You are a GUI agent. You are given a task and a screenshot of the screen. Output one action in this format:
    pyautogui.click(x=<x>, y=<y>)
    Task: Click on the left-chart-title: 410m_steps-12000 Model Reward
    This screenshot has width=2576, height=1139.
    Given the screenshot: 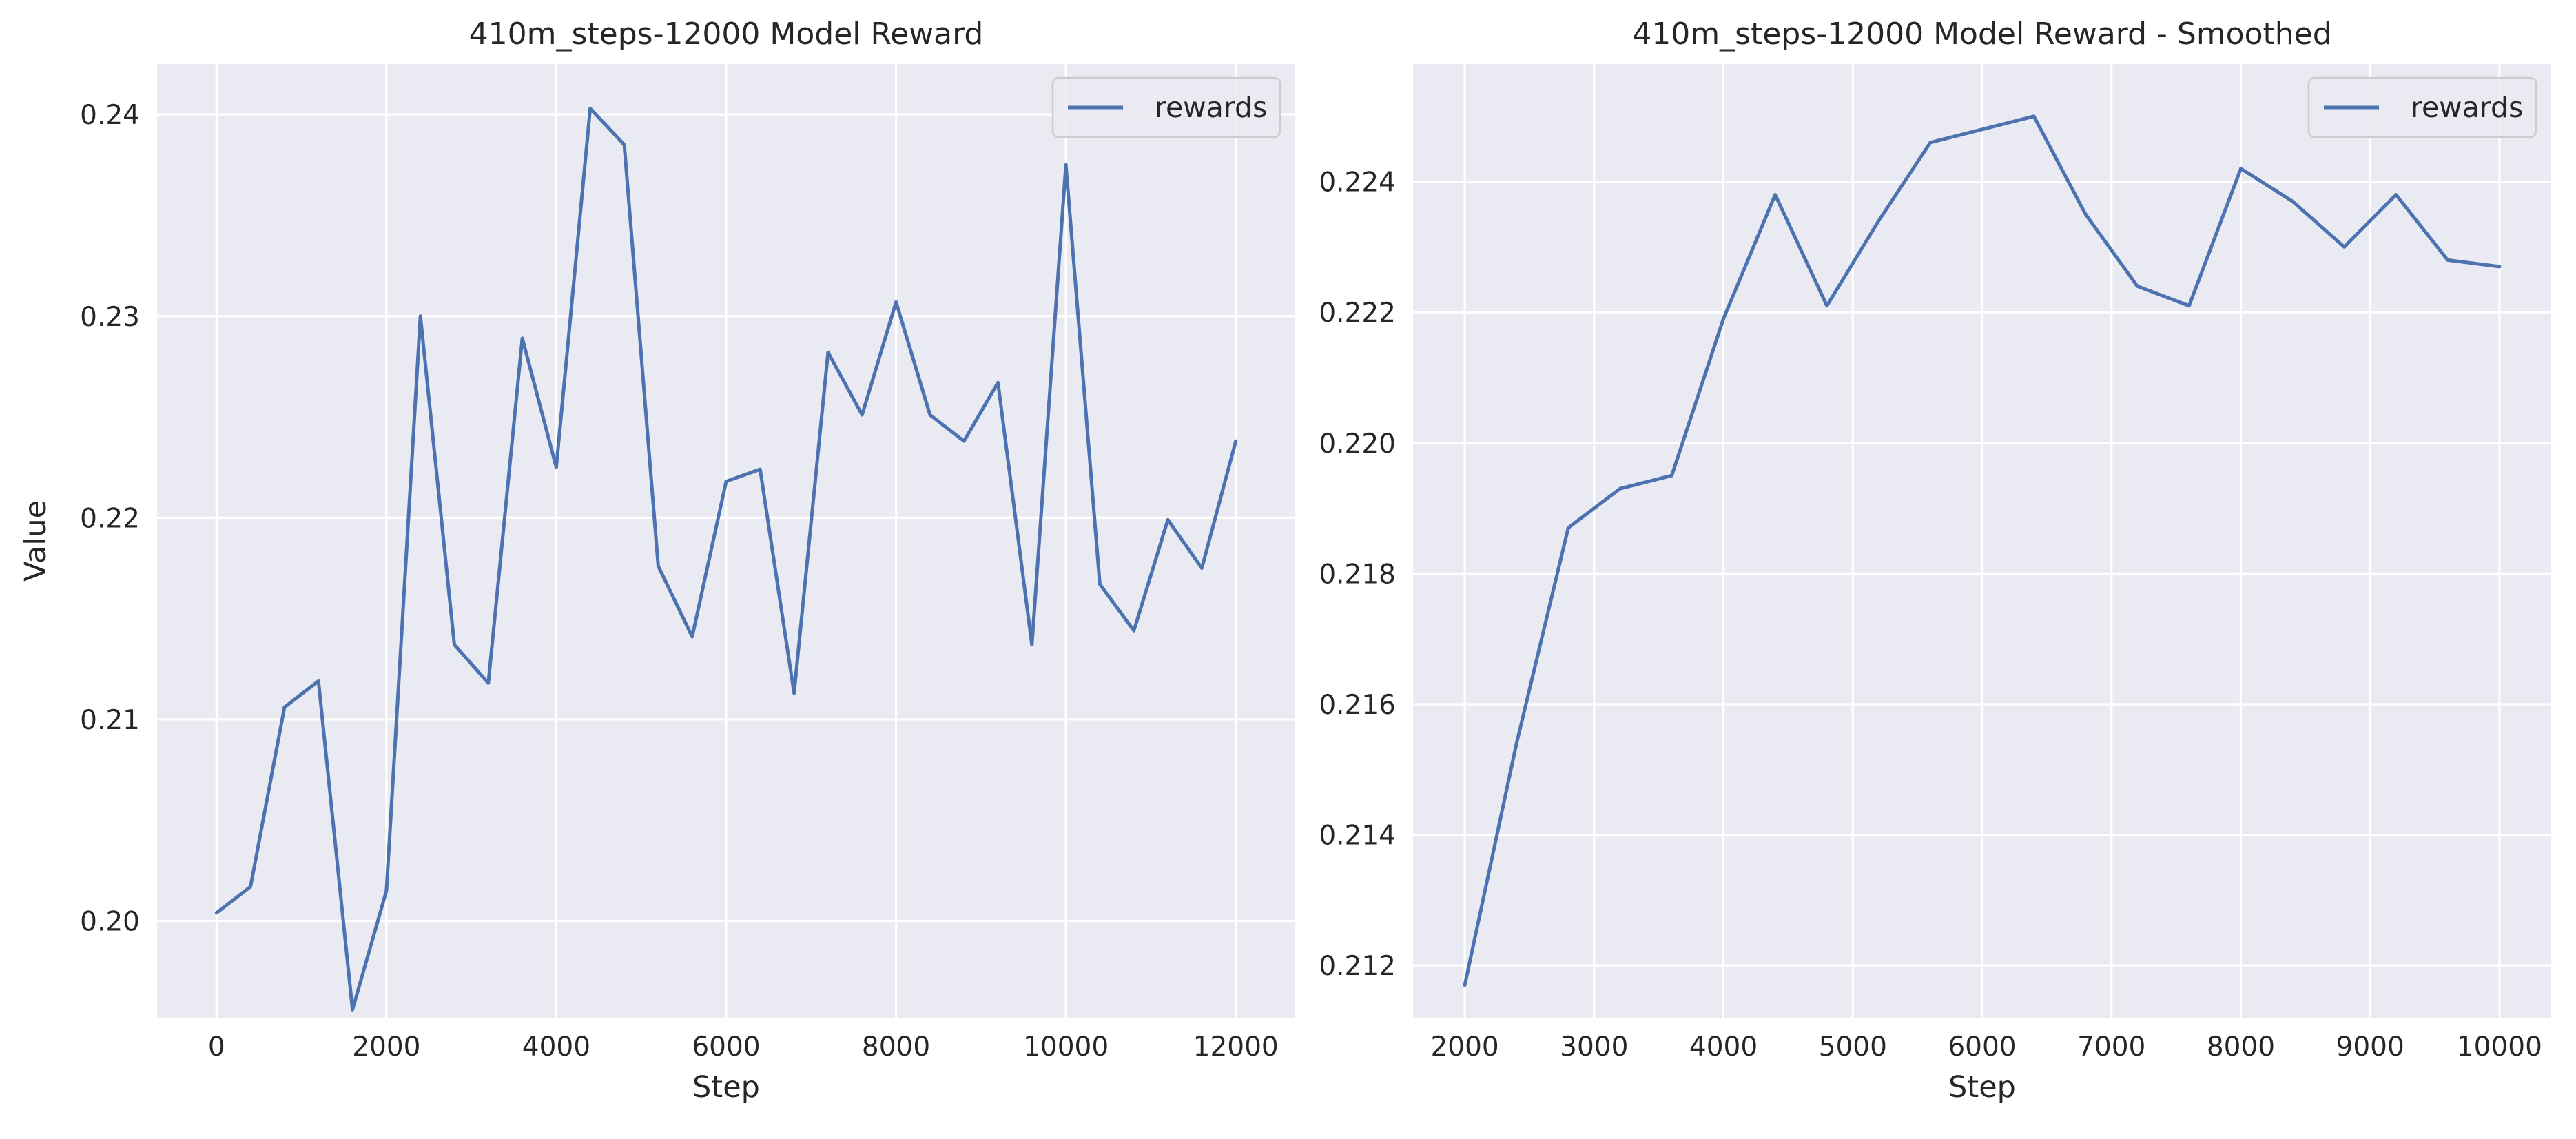 What is the action you would take?
    pyautogui.click(x=726, y=34)
    